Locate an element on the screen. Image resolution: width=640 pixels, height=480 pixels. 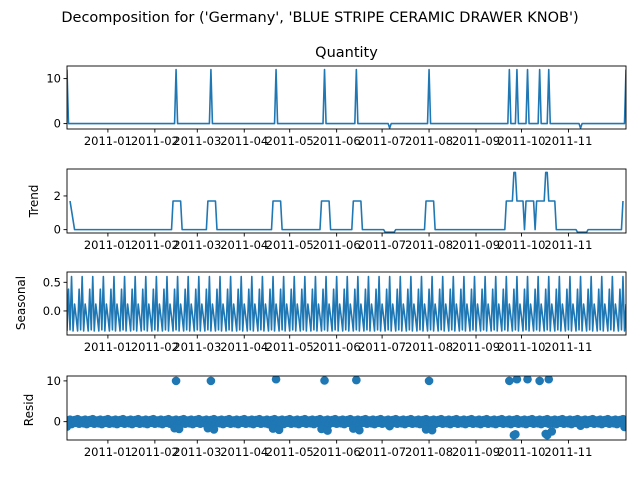
quantity-axes-frame is located at coordinates (346, 97).